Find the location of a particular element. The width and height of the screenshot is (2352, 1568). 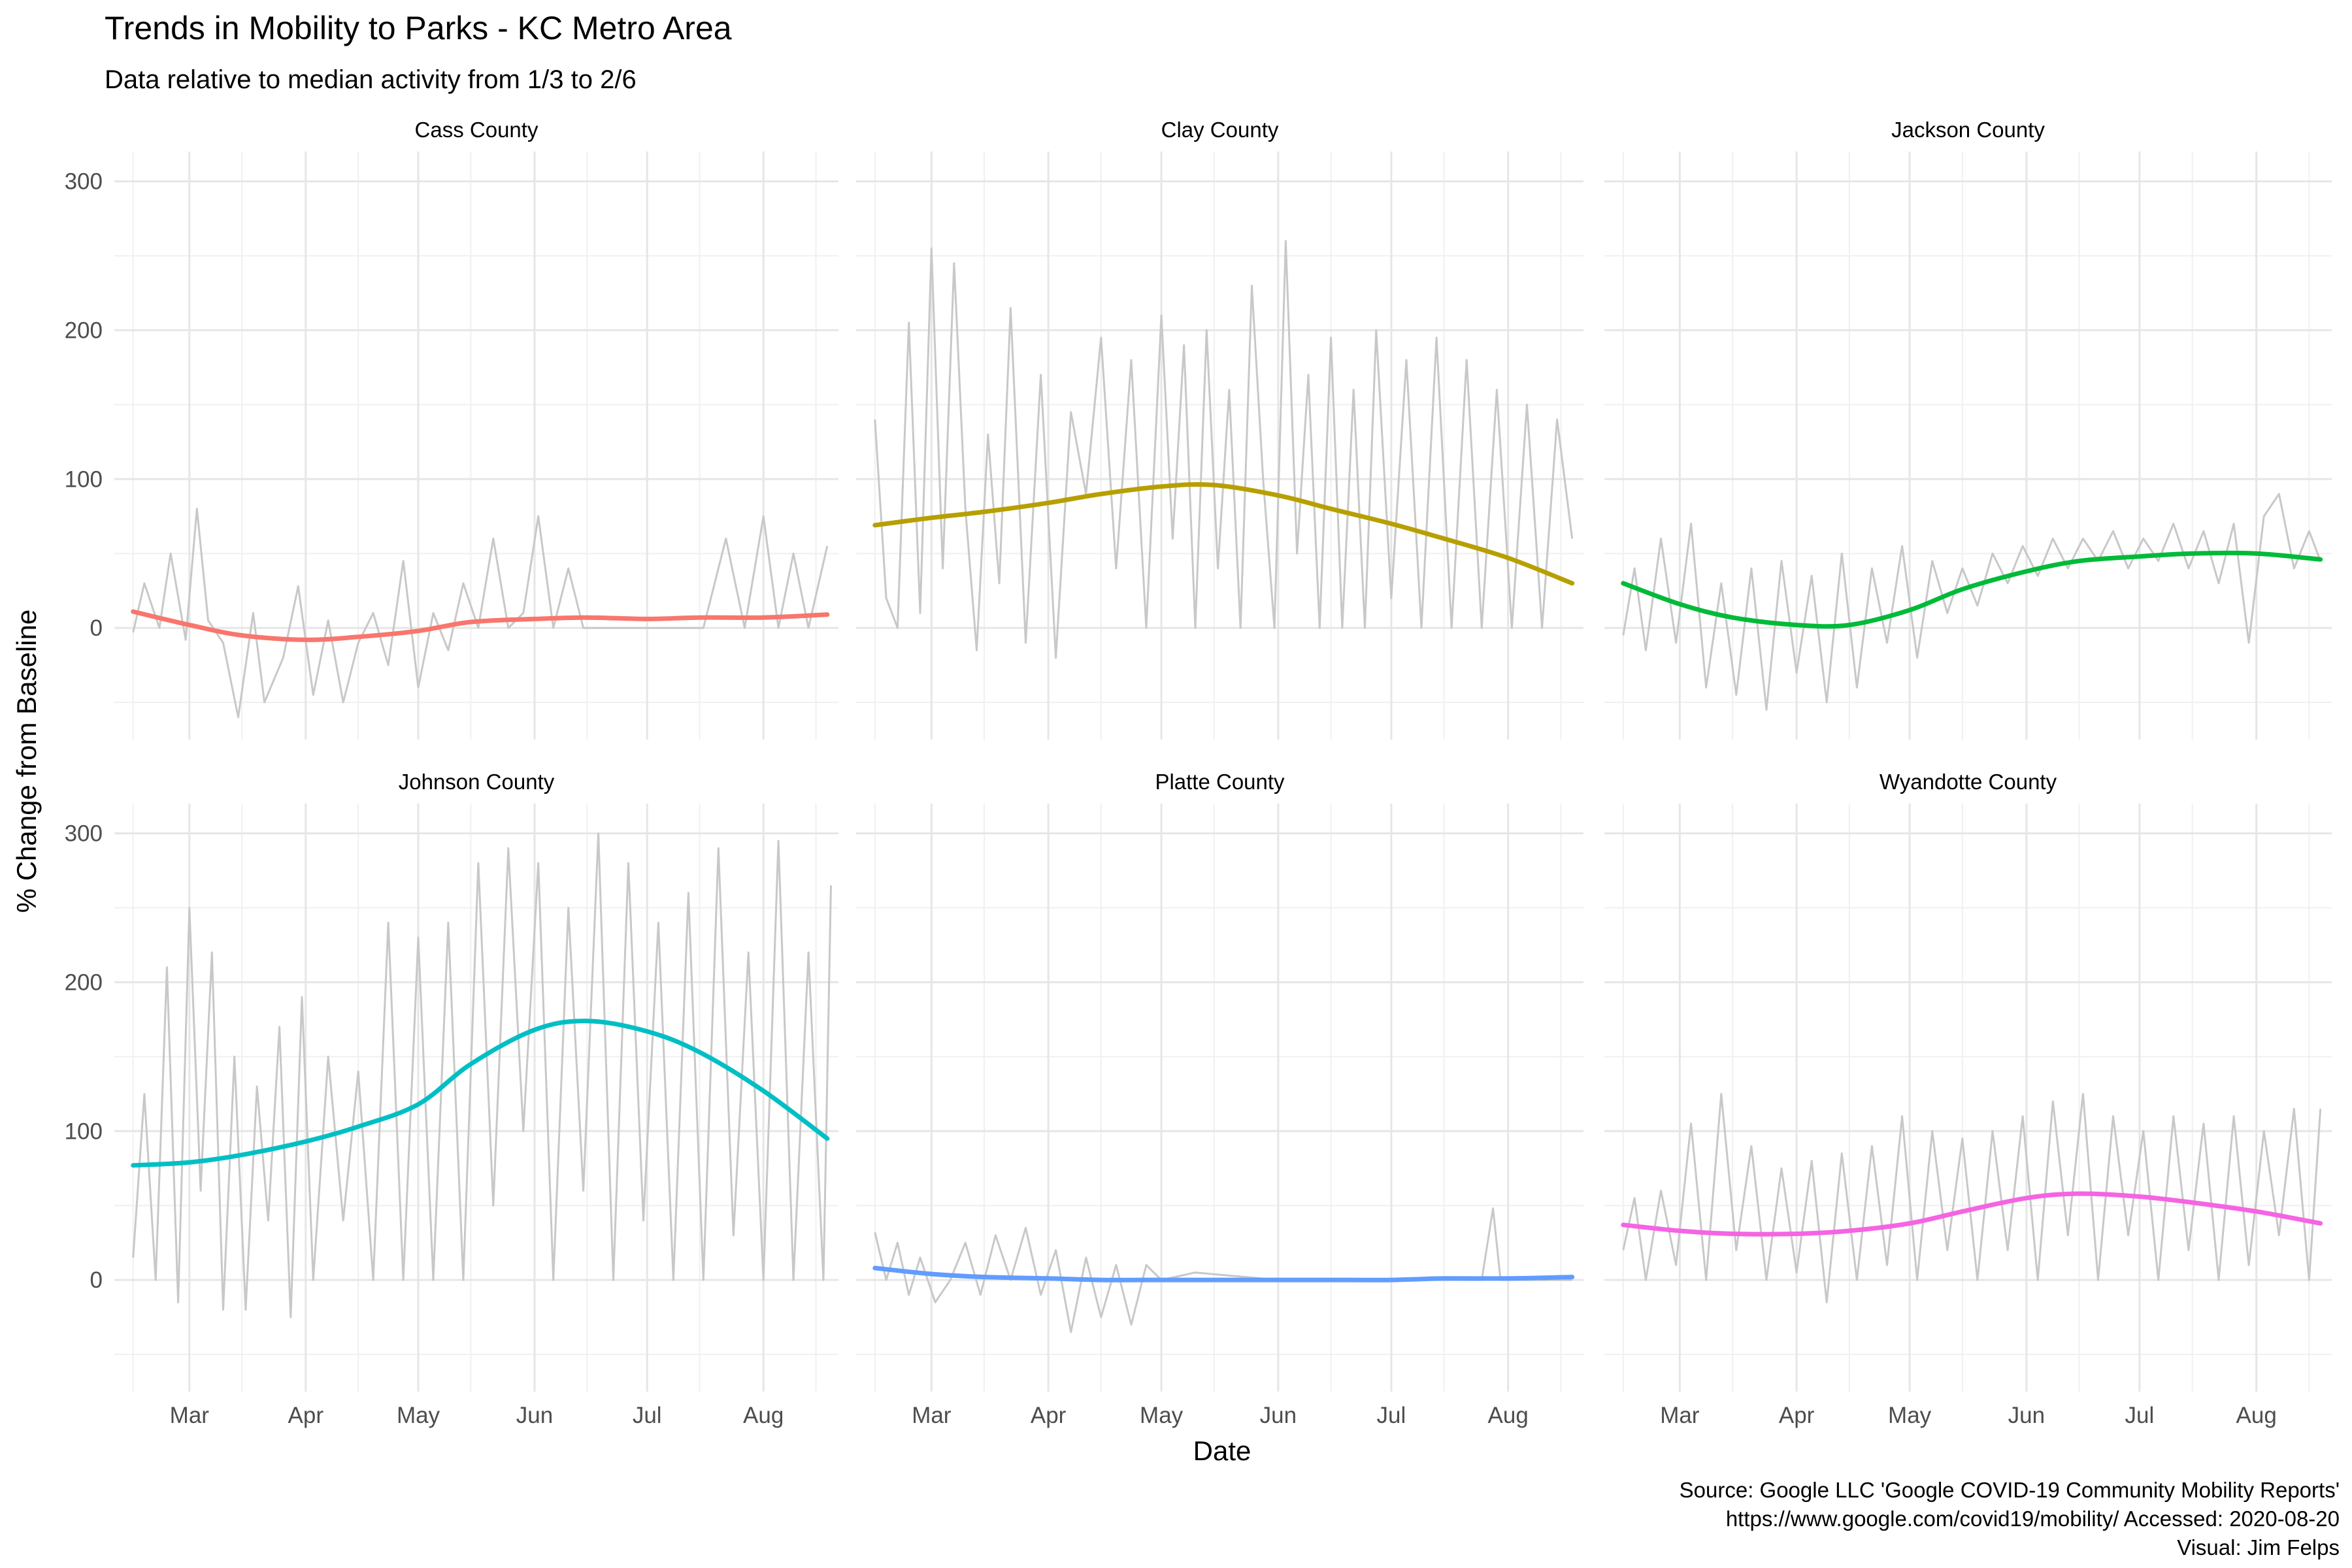

facet-label: Cass County is located at coordinates (476, 130).